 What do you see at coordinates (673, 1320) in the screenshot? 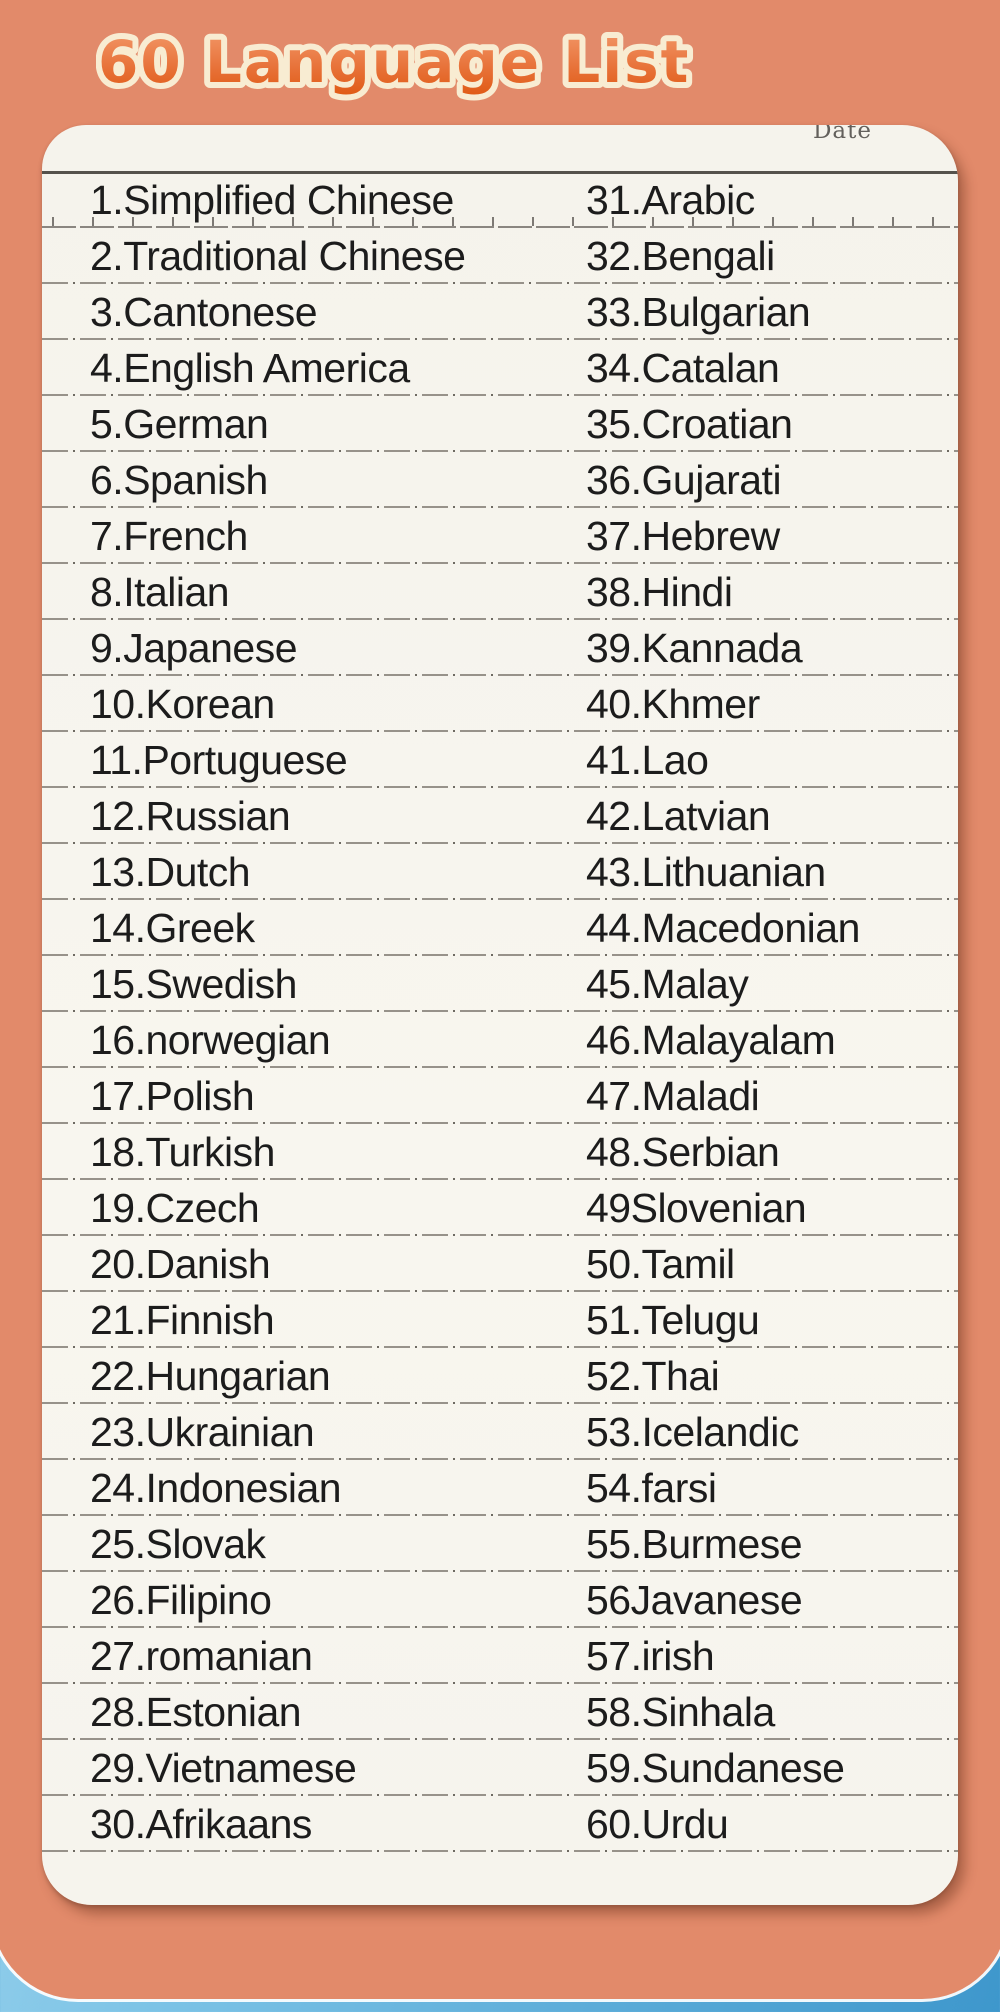
I see `language-item: 51.Telugu` at bounding box center [673, 1320].